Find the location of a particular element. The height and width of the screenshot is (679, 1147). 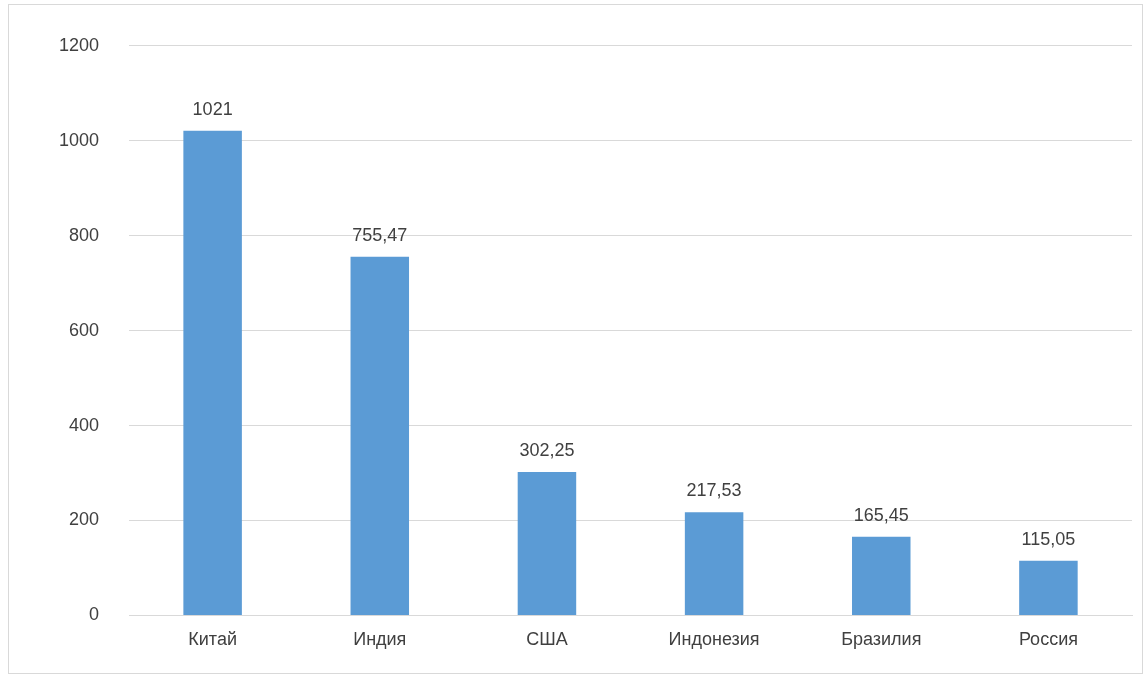

data-label: 115,05 is located at coordinates (1048, 538).